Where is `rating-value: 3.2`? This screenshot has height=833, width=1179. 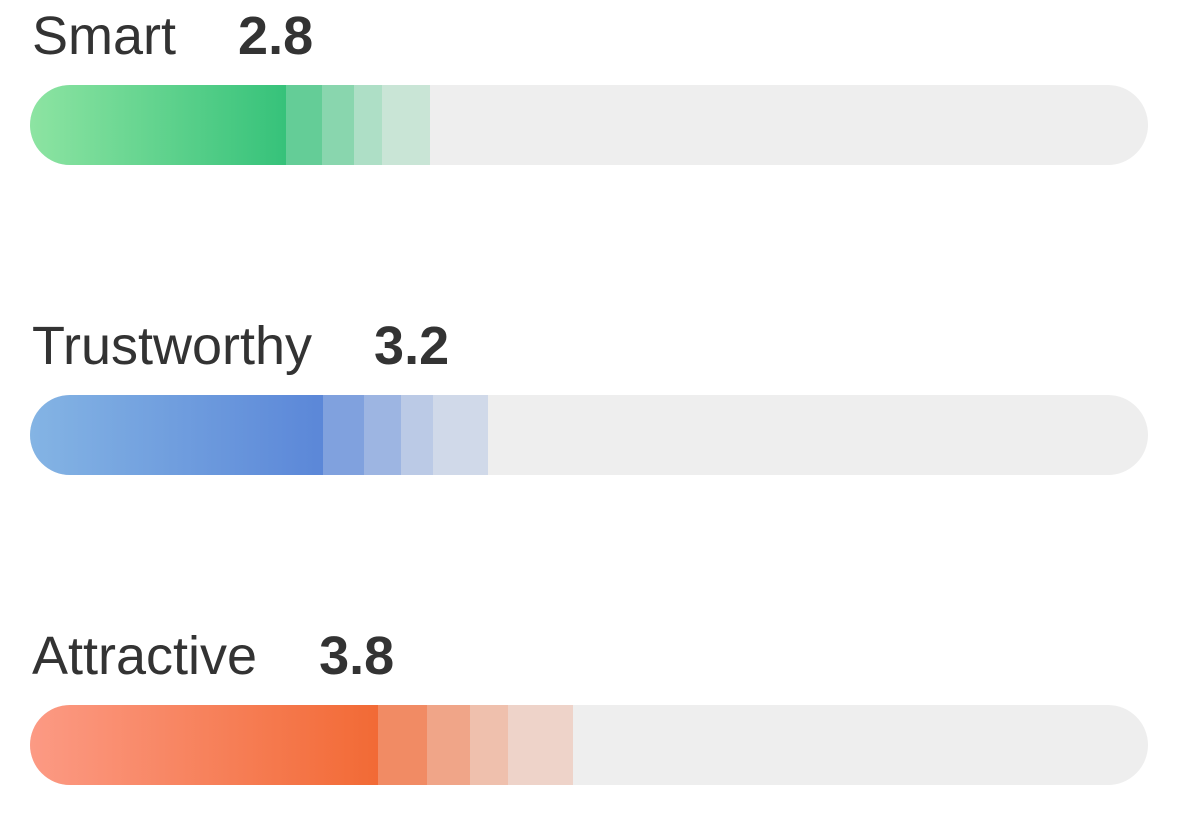
rating-value: 3.2 is located at coordinates (412, 346).